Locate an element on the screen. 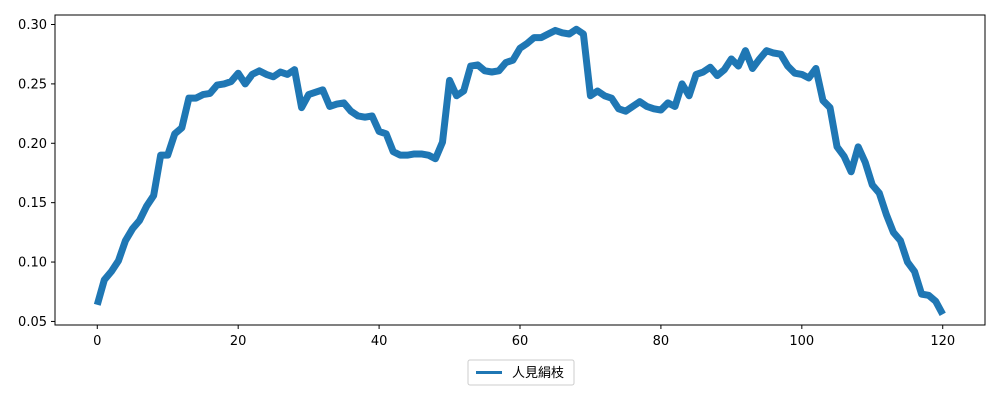  y-tick-label: 0.05 is located at coordinates (32, 322).